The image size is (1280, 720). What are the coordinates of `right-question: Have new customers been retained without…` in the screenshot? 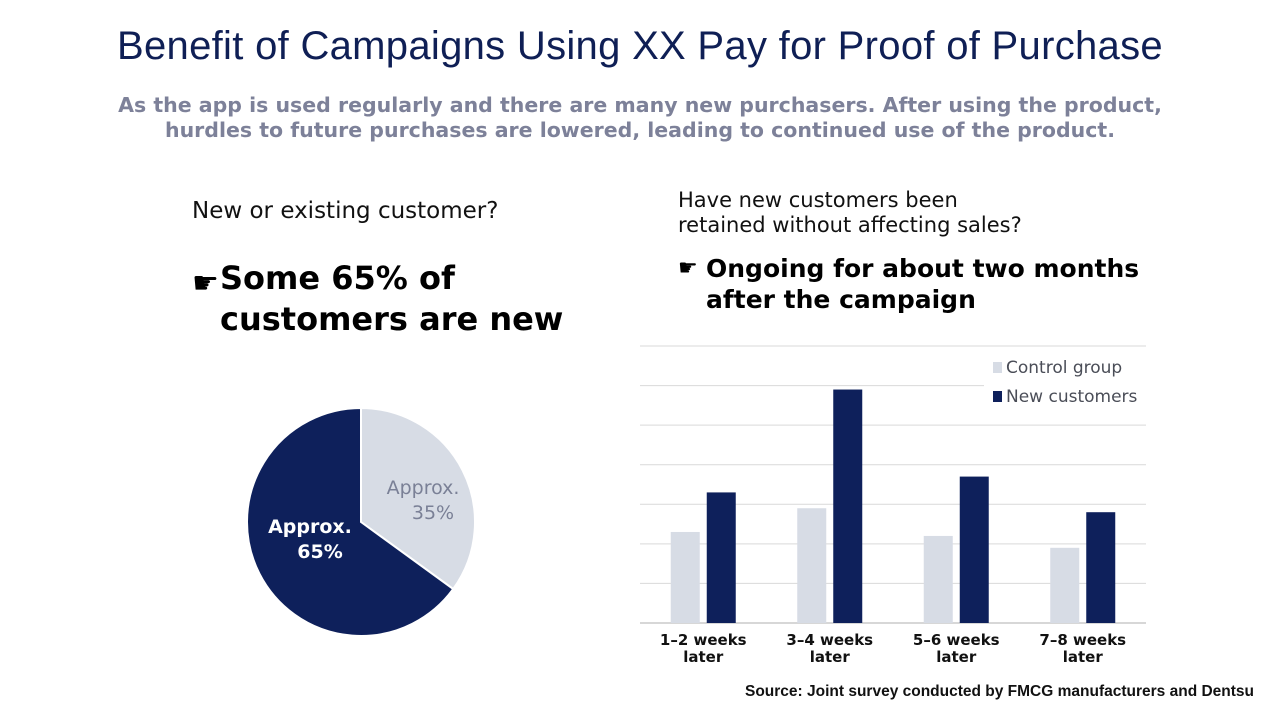 It's located at (888, 213).